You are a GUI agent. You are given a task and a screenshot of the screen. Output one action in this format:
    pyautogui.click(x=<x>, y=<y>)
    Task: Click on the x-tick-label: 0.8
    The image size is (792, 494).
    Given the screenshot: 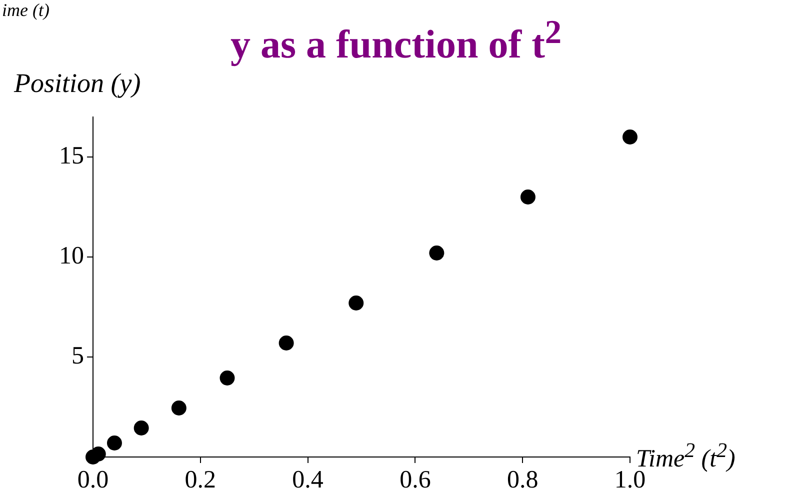 What is the action you would take?
    pyautogui.click(x=522, y=480)
    